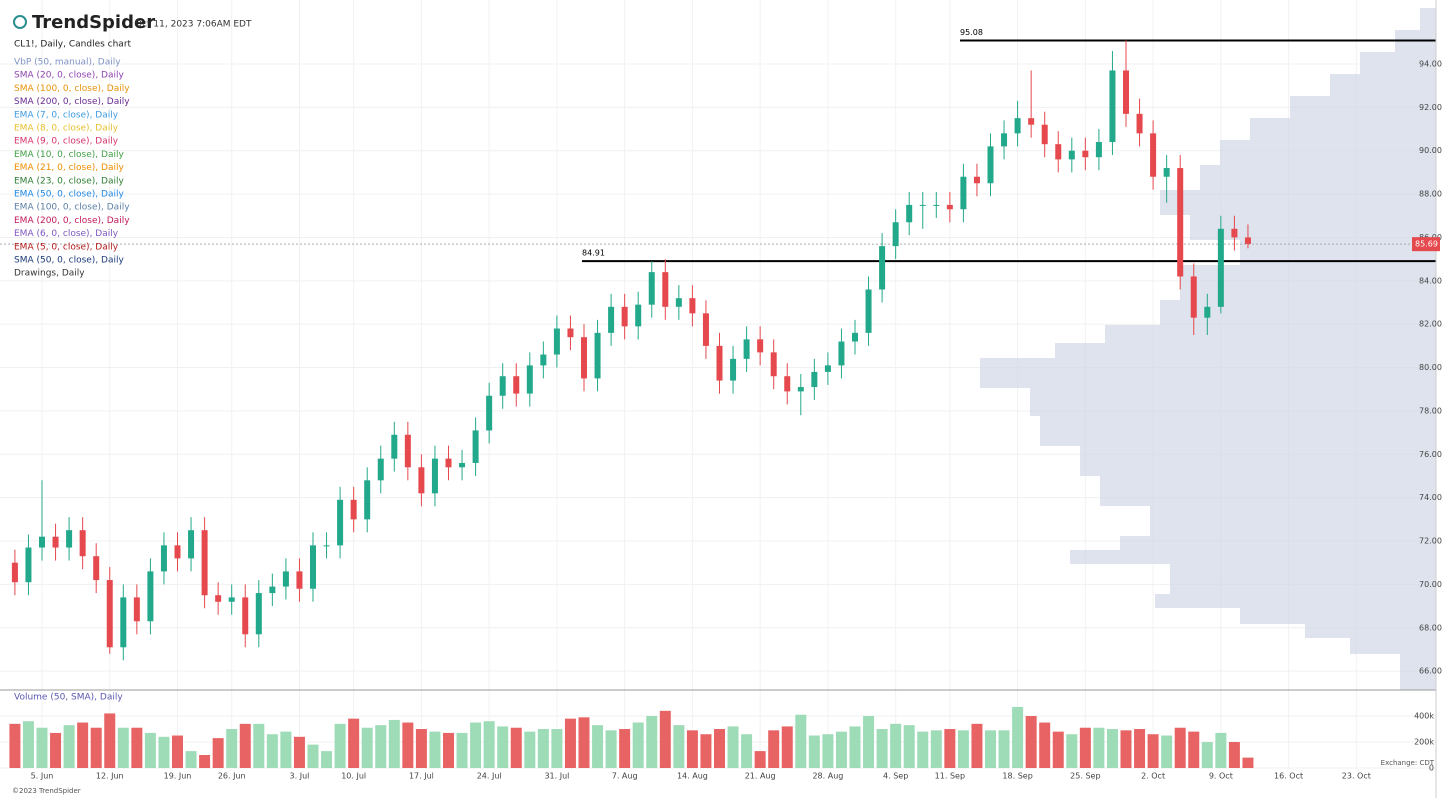  I want to click on indicator-label: EMA (6, 0, close), Daily, so click(66, 234).